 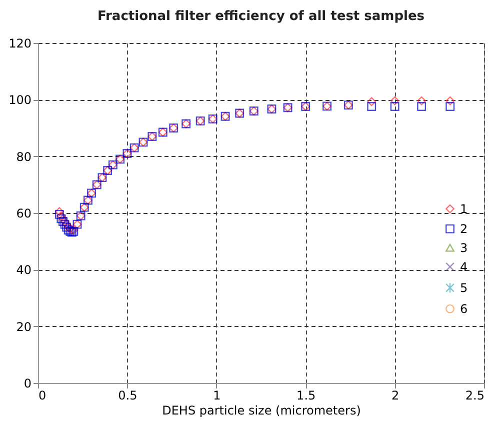 What do you see at coordinates (42, 395) in the screenshot?
I see `x-tick-label: 0` at bounding box center [42, 395].